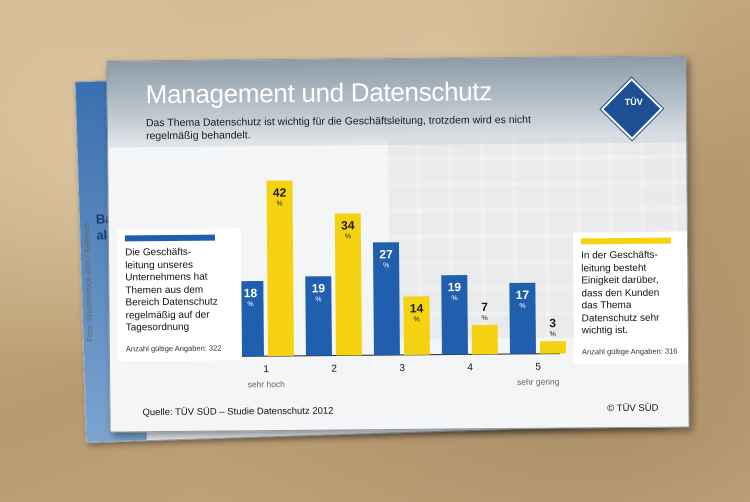 The width and height of the screenshot is (750, 502). What do you see at coordinates (455, 287) in the screenshot?
I see `data-label-s1-4: 19` at bounding box center [455, 287].